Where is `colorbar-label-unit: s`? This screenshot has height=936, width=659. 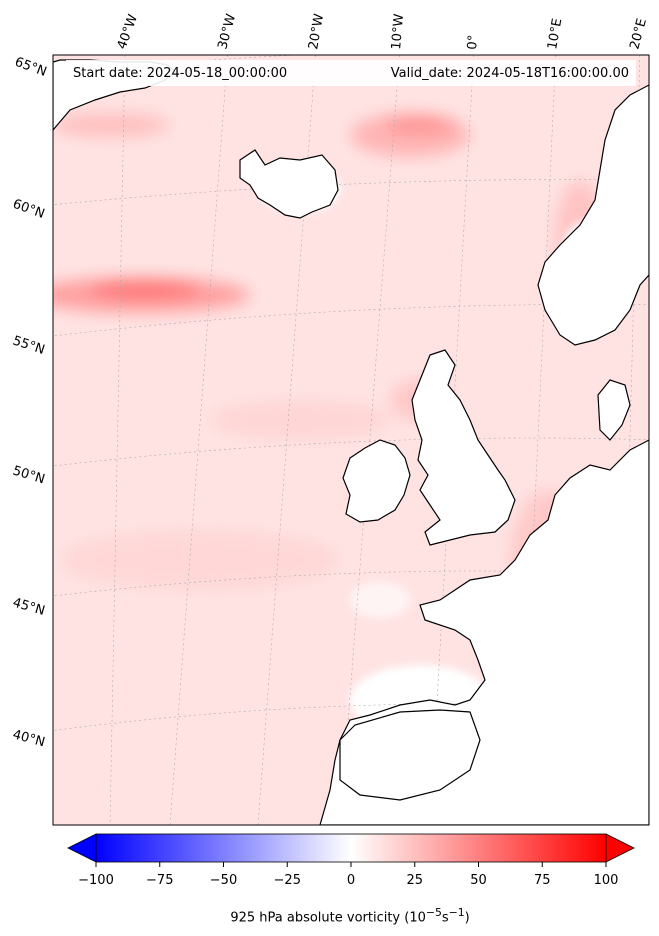
colorbar-label-unit: s is located at coordinates (445, 918).